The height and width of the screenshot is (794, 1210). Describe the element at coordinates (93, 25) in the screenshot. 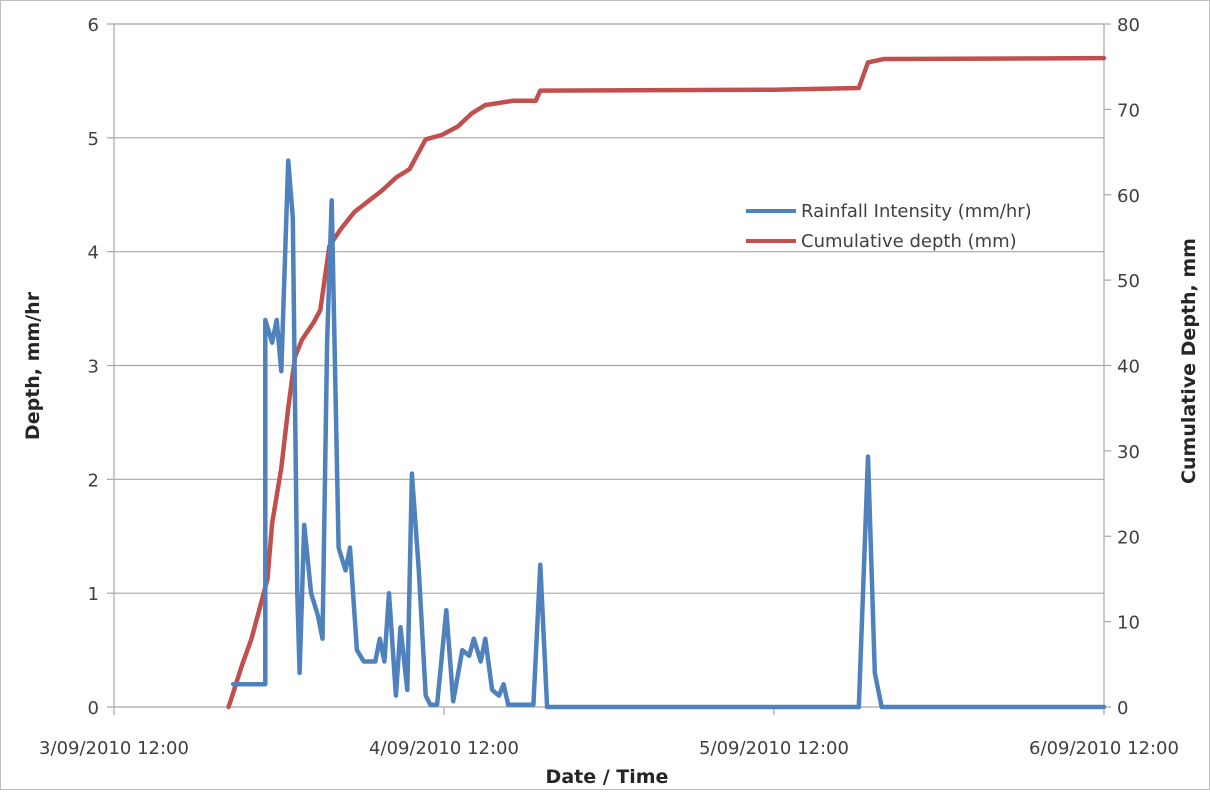

I see `y-tick-label: 6` at that location.